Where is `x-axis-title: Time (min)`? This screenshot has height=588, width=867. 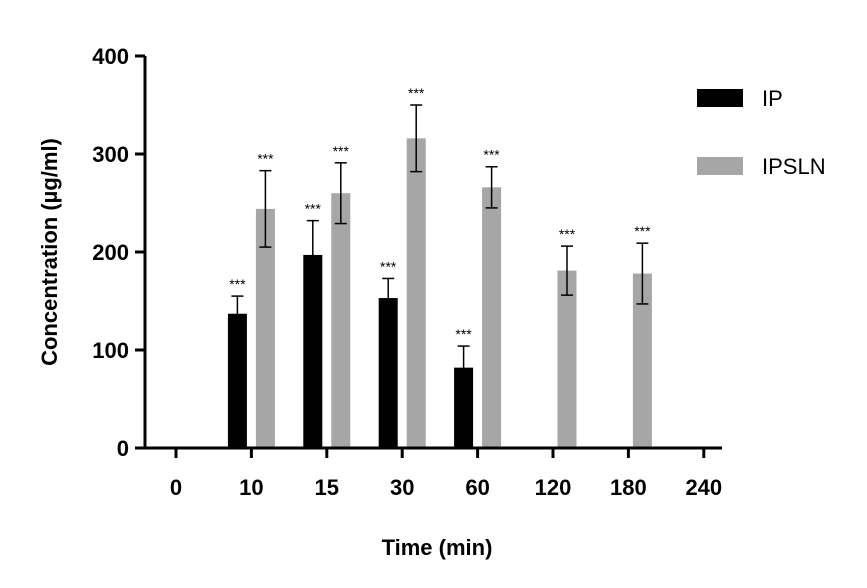
x-axis-title: Time (min) is located at coordinates (437, 547).